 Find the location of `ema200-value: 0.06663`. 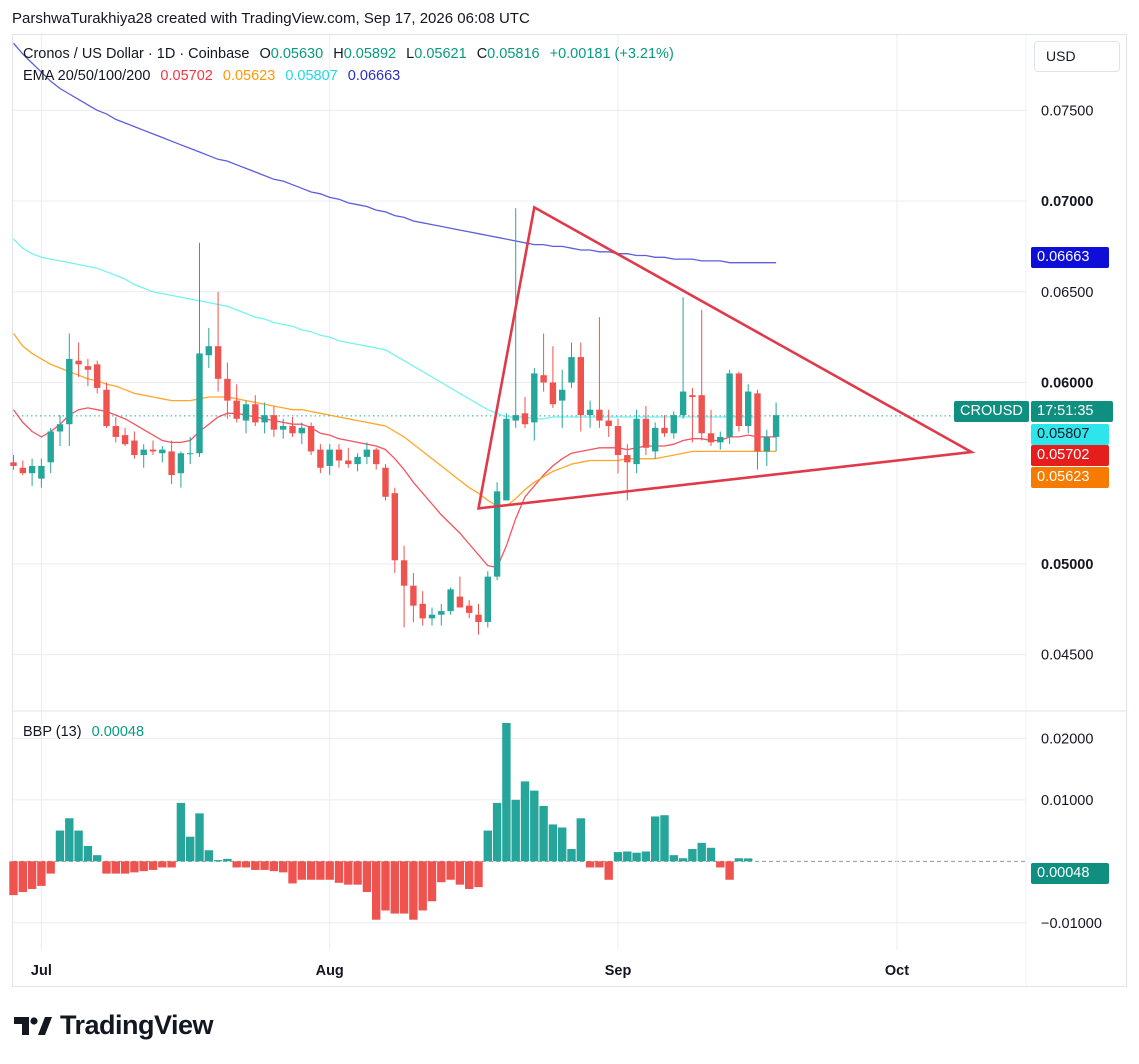

ema200-value: 0.06663 is located at coordinates (374, 76).